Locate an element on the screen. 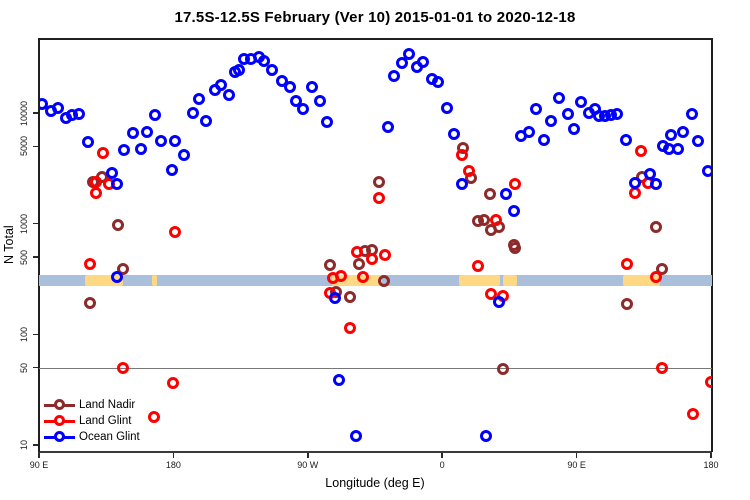 Image resolution: width=750 pixels, height=500 pixels. x-tick-label: 90 W is located at coordinates (308, 465).